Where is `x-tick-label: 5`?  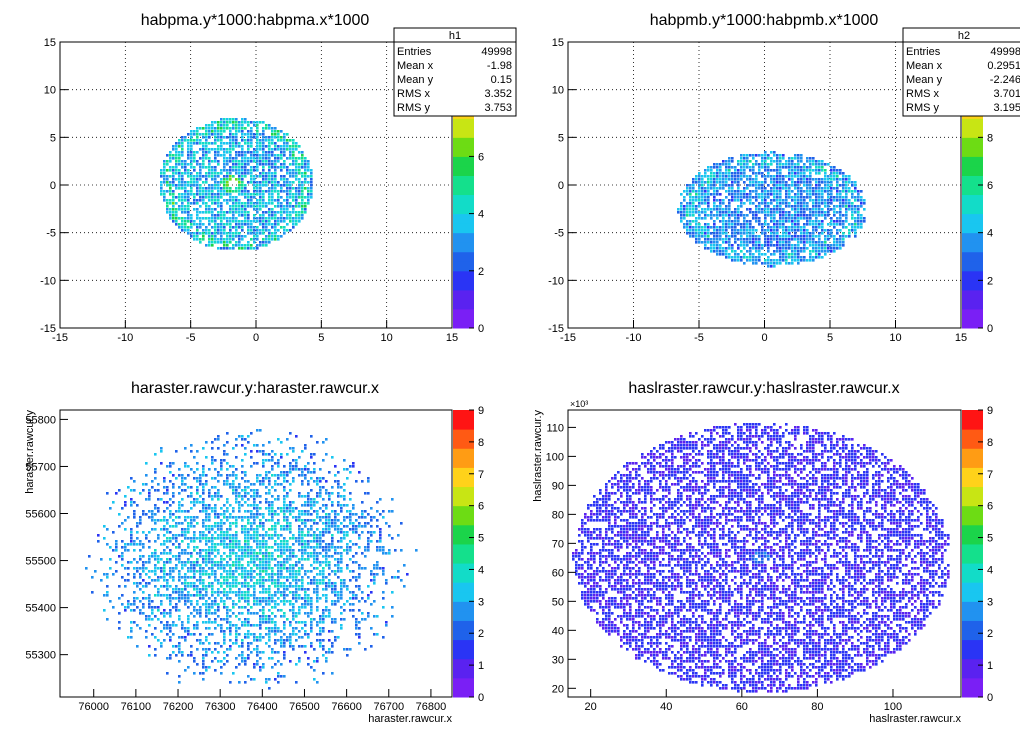
x-tick-label: 5 is located at coordinates (830, 338).